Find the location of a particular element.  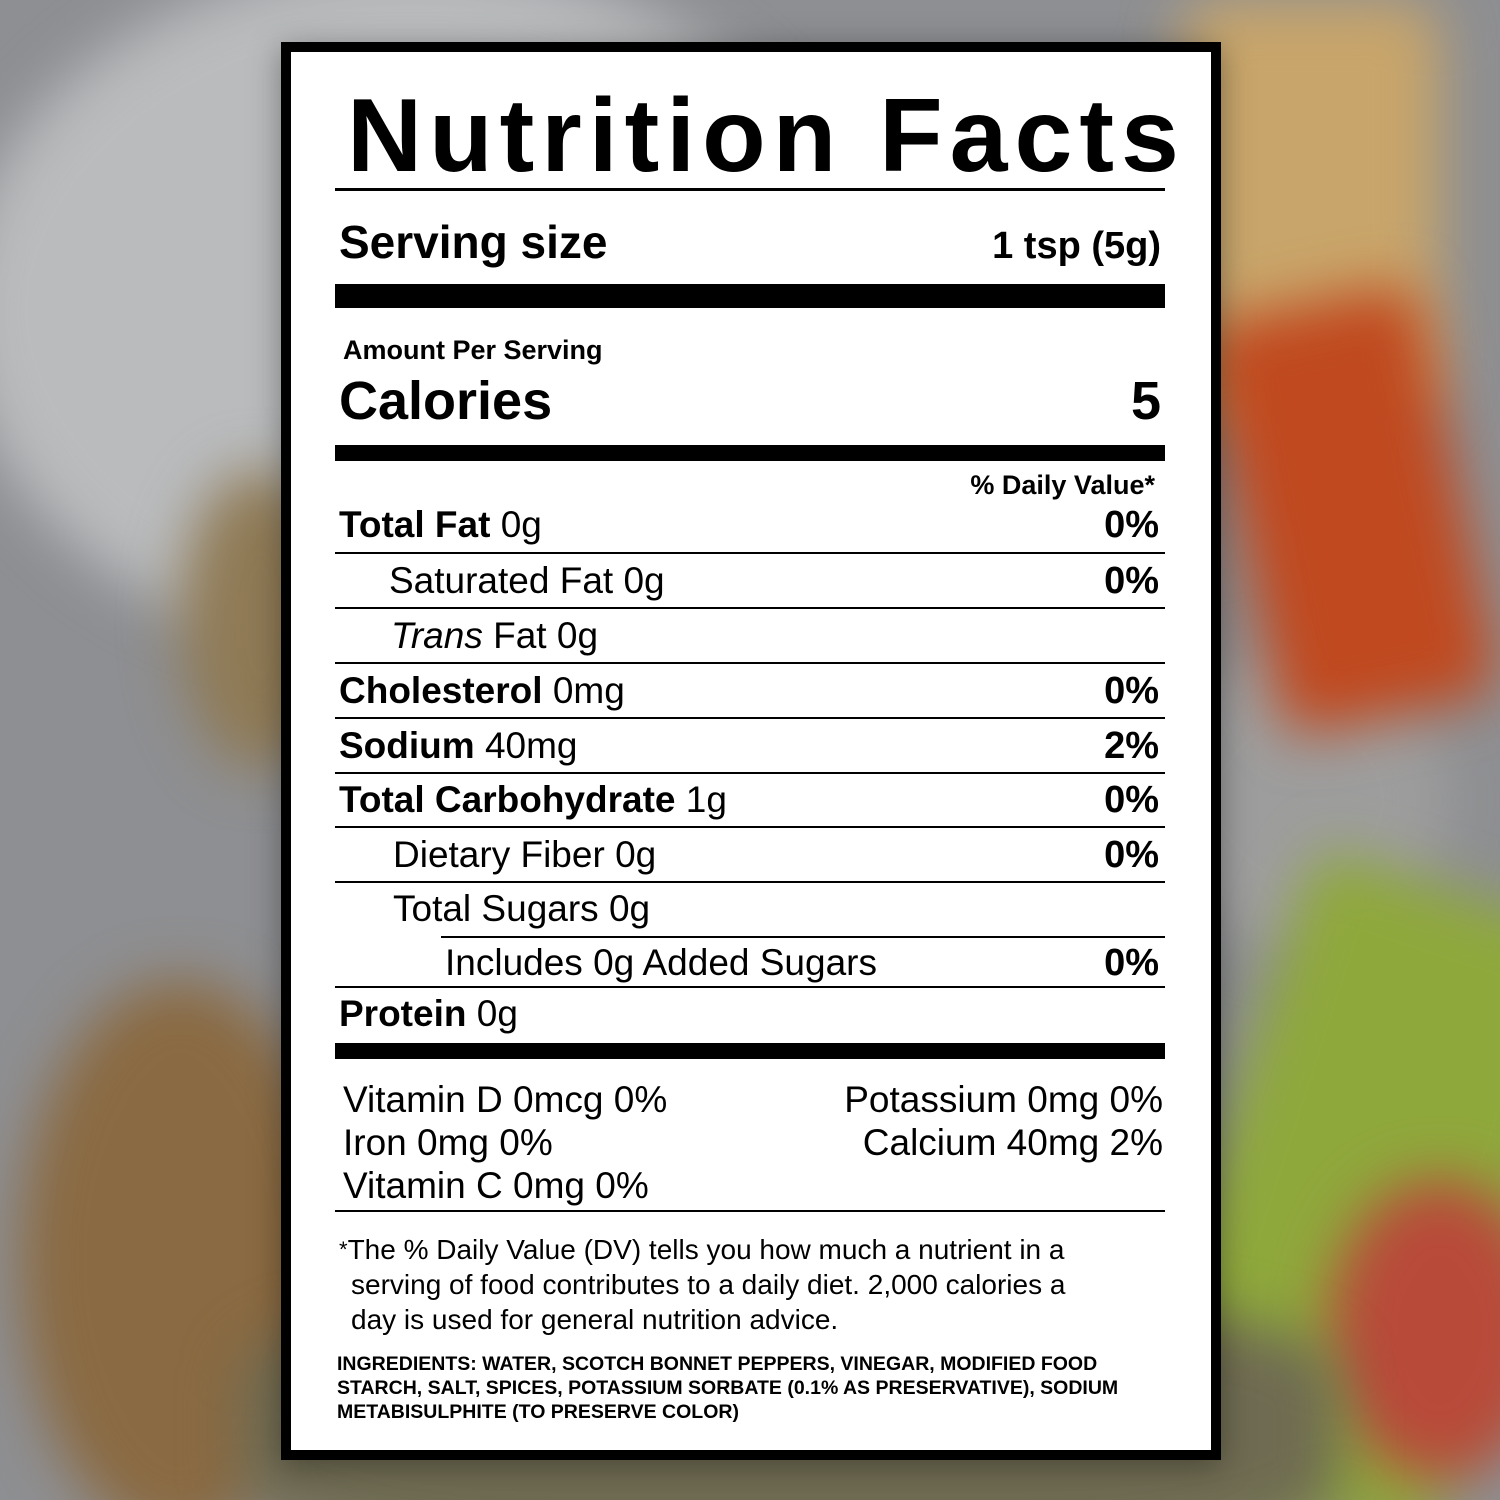

nutrient-name: Total Carbohydrate is located at coordinates (507, 799).